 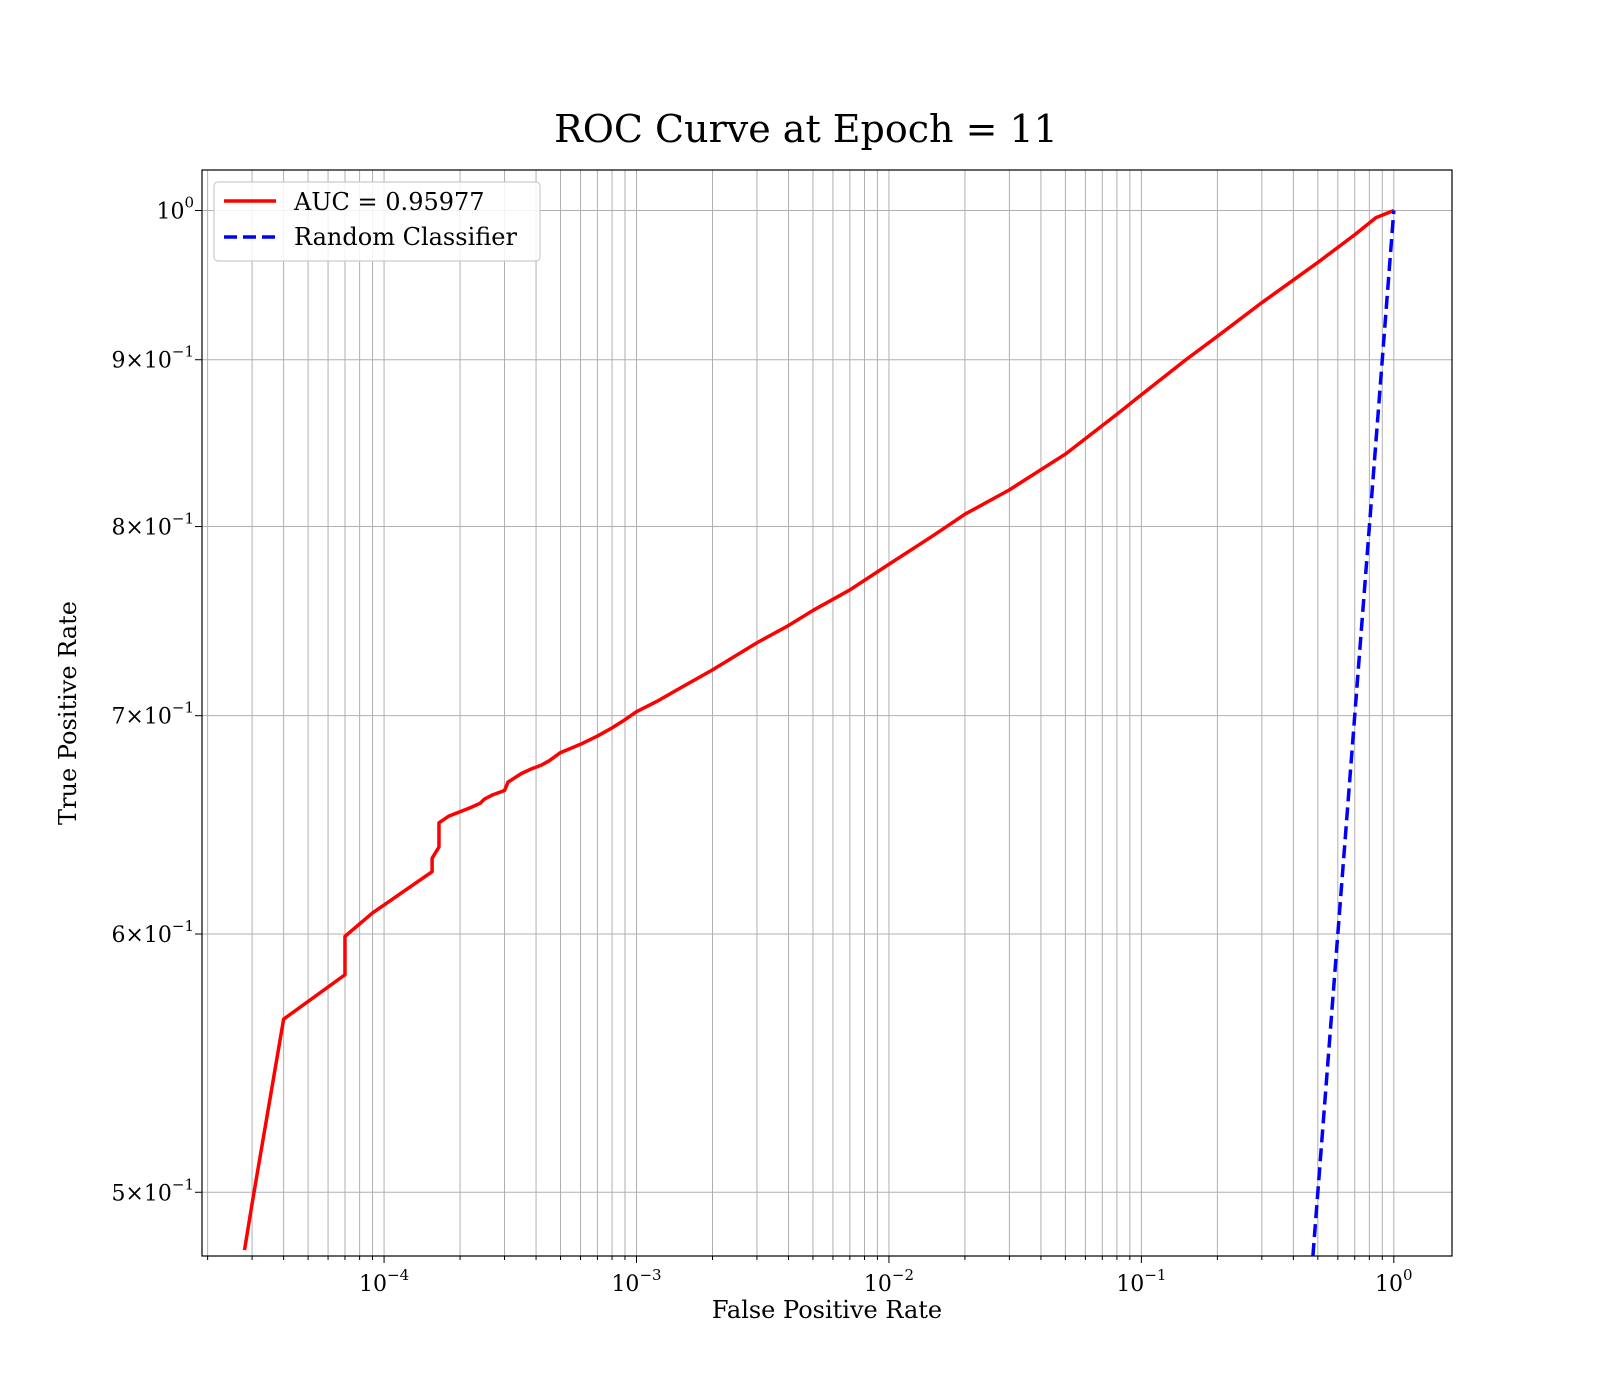 I want to click on chart-title: ROC Curve at Epoch = 11, so click(x=806, y=129).